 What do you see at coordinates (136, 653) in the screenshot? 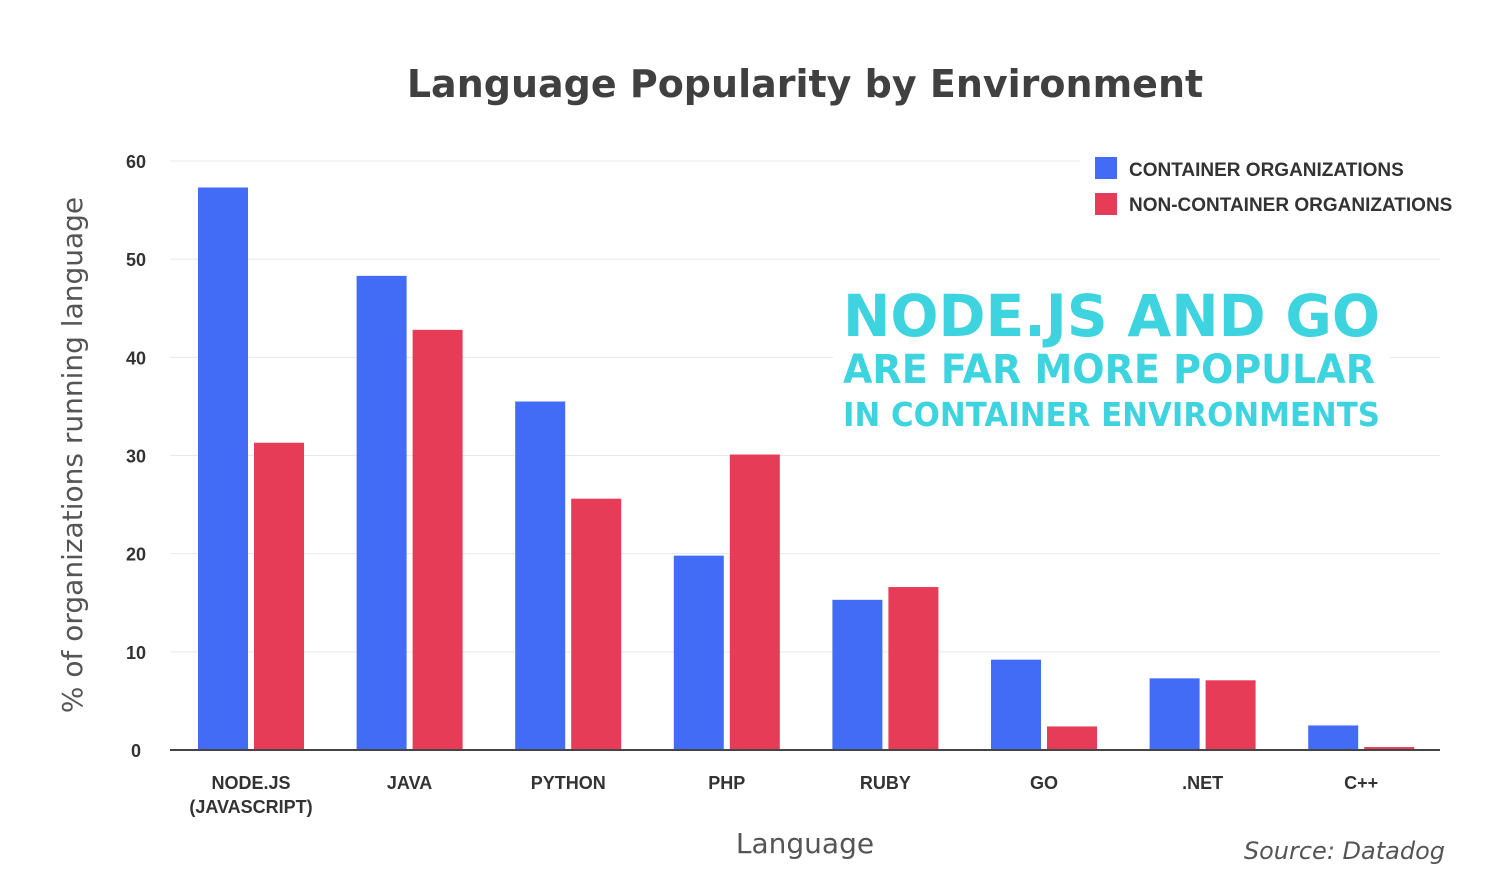
I see `y-tick-label: 10` at bounding box center [136, 653].